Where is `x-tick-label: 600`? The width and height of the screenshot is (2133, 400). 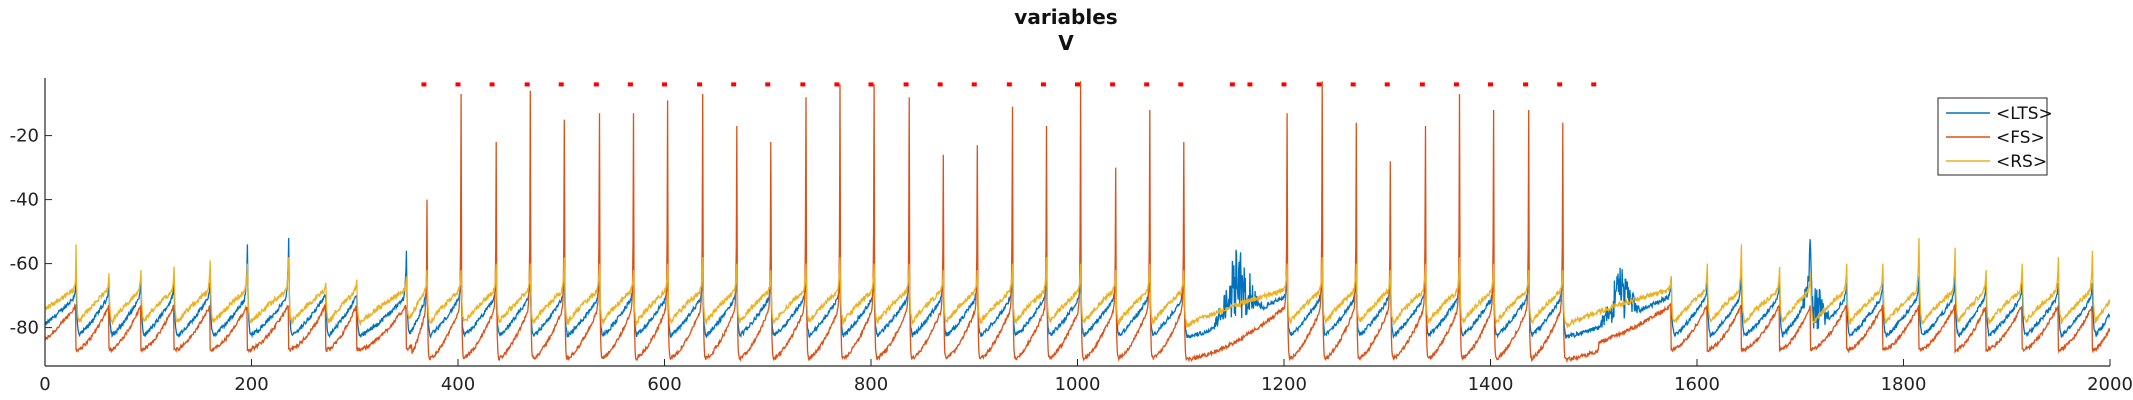 x-tick-label: 600 is located at coordinates (664, 384).